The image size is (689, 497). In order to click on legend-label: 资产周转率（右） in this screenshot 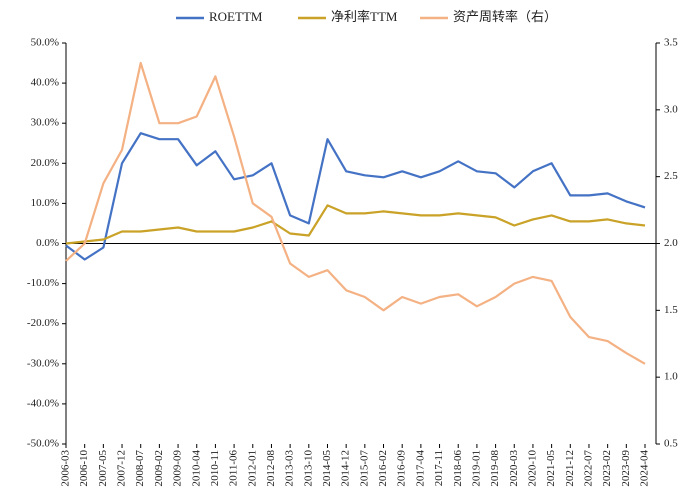, I will do `click(505, 16)`.